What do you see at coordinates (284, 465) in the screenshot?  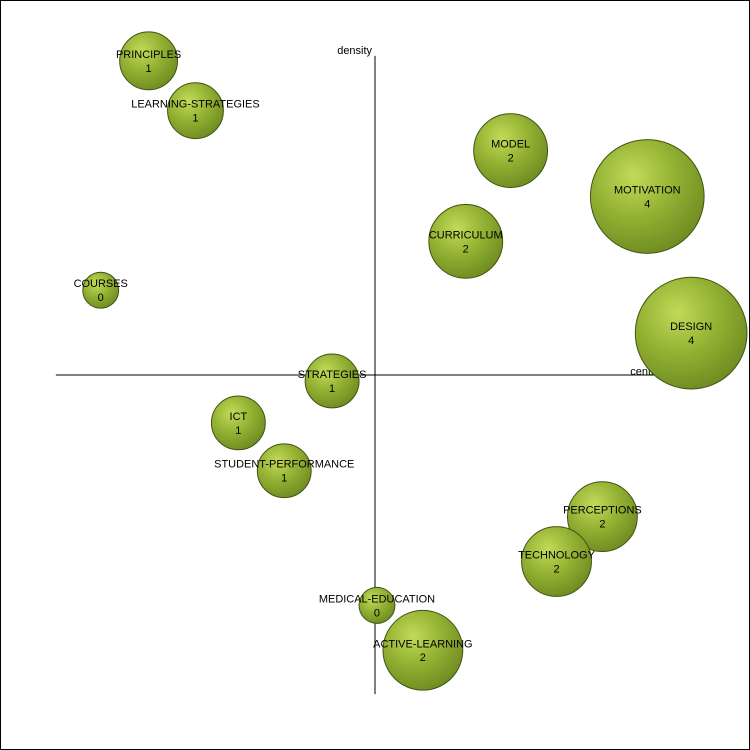 I see `bubble-label: STUDENT-PERFORMANCE` at bounding box center [284, 465].